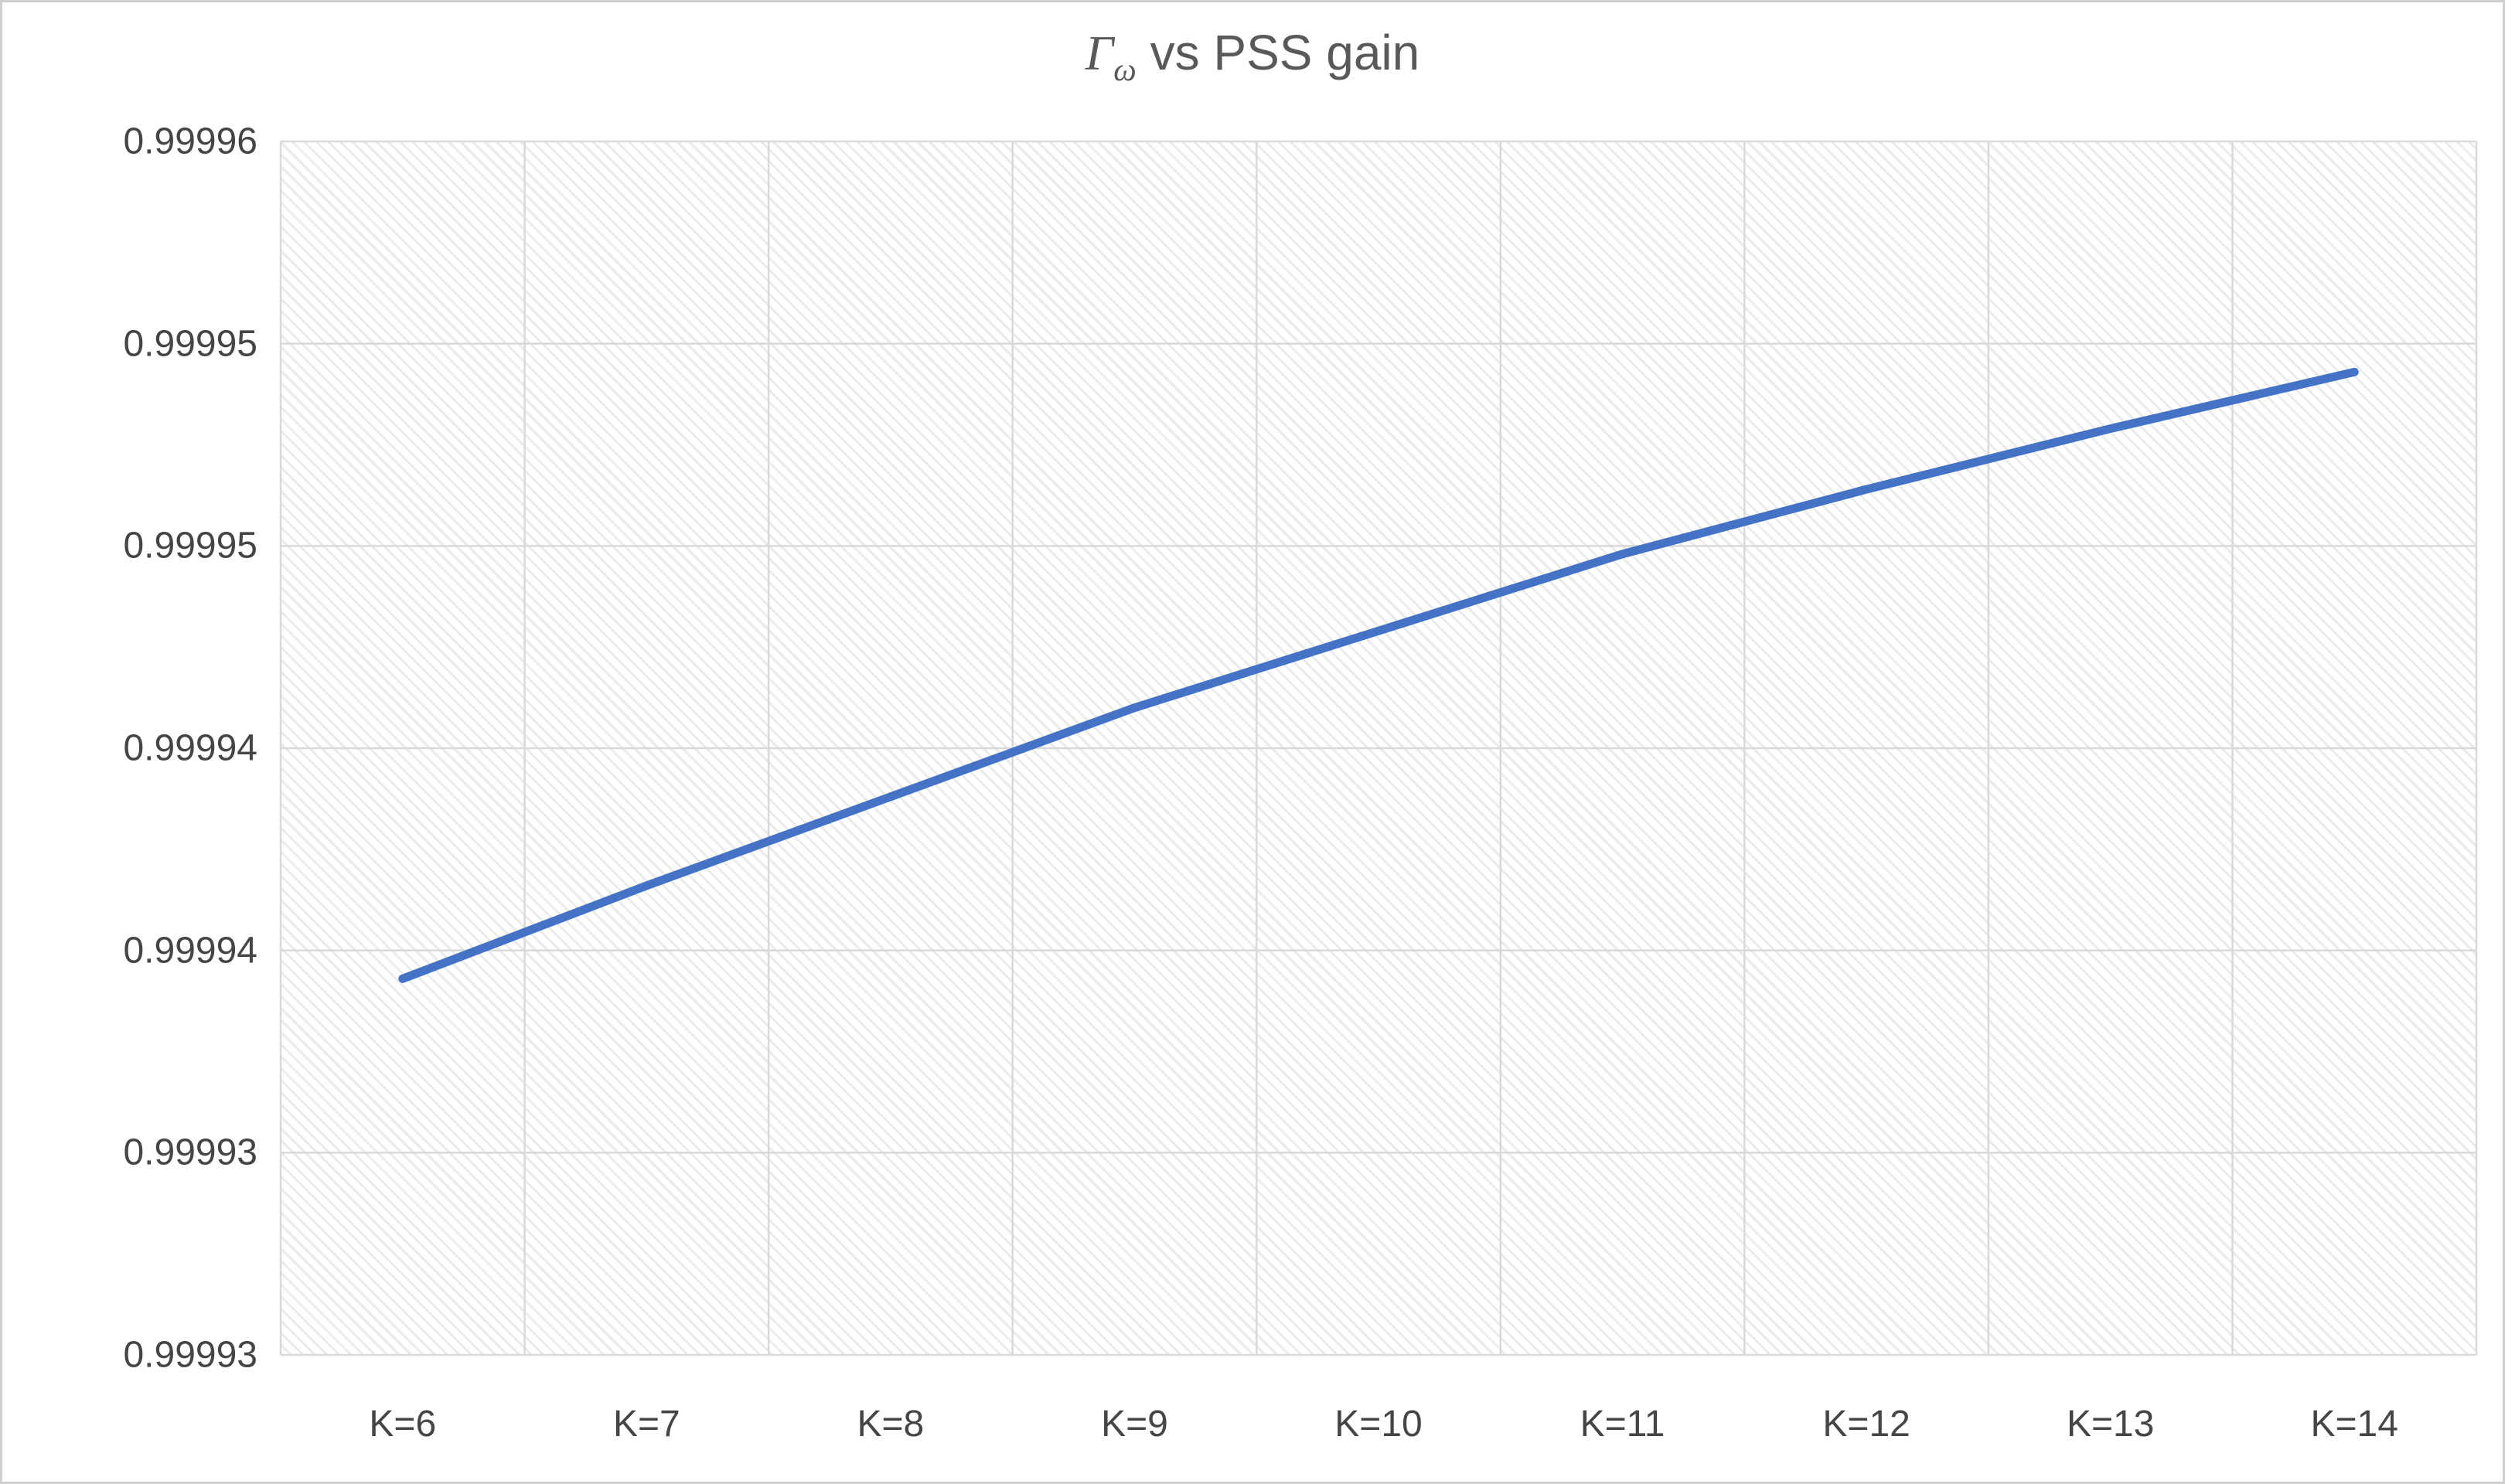 This screenshot has height=1484, width=2505. I want to click on chart-title: Γω vs PSS gain, so click(1252, 56).